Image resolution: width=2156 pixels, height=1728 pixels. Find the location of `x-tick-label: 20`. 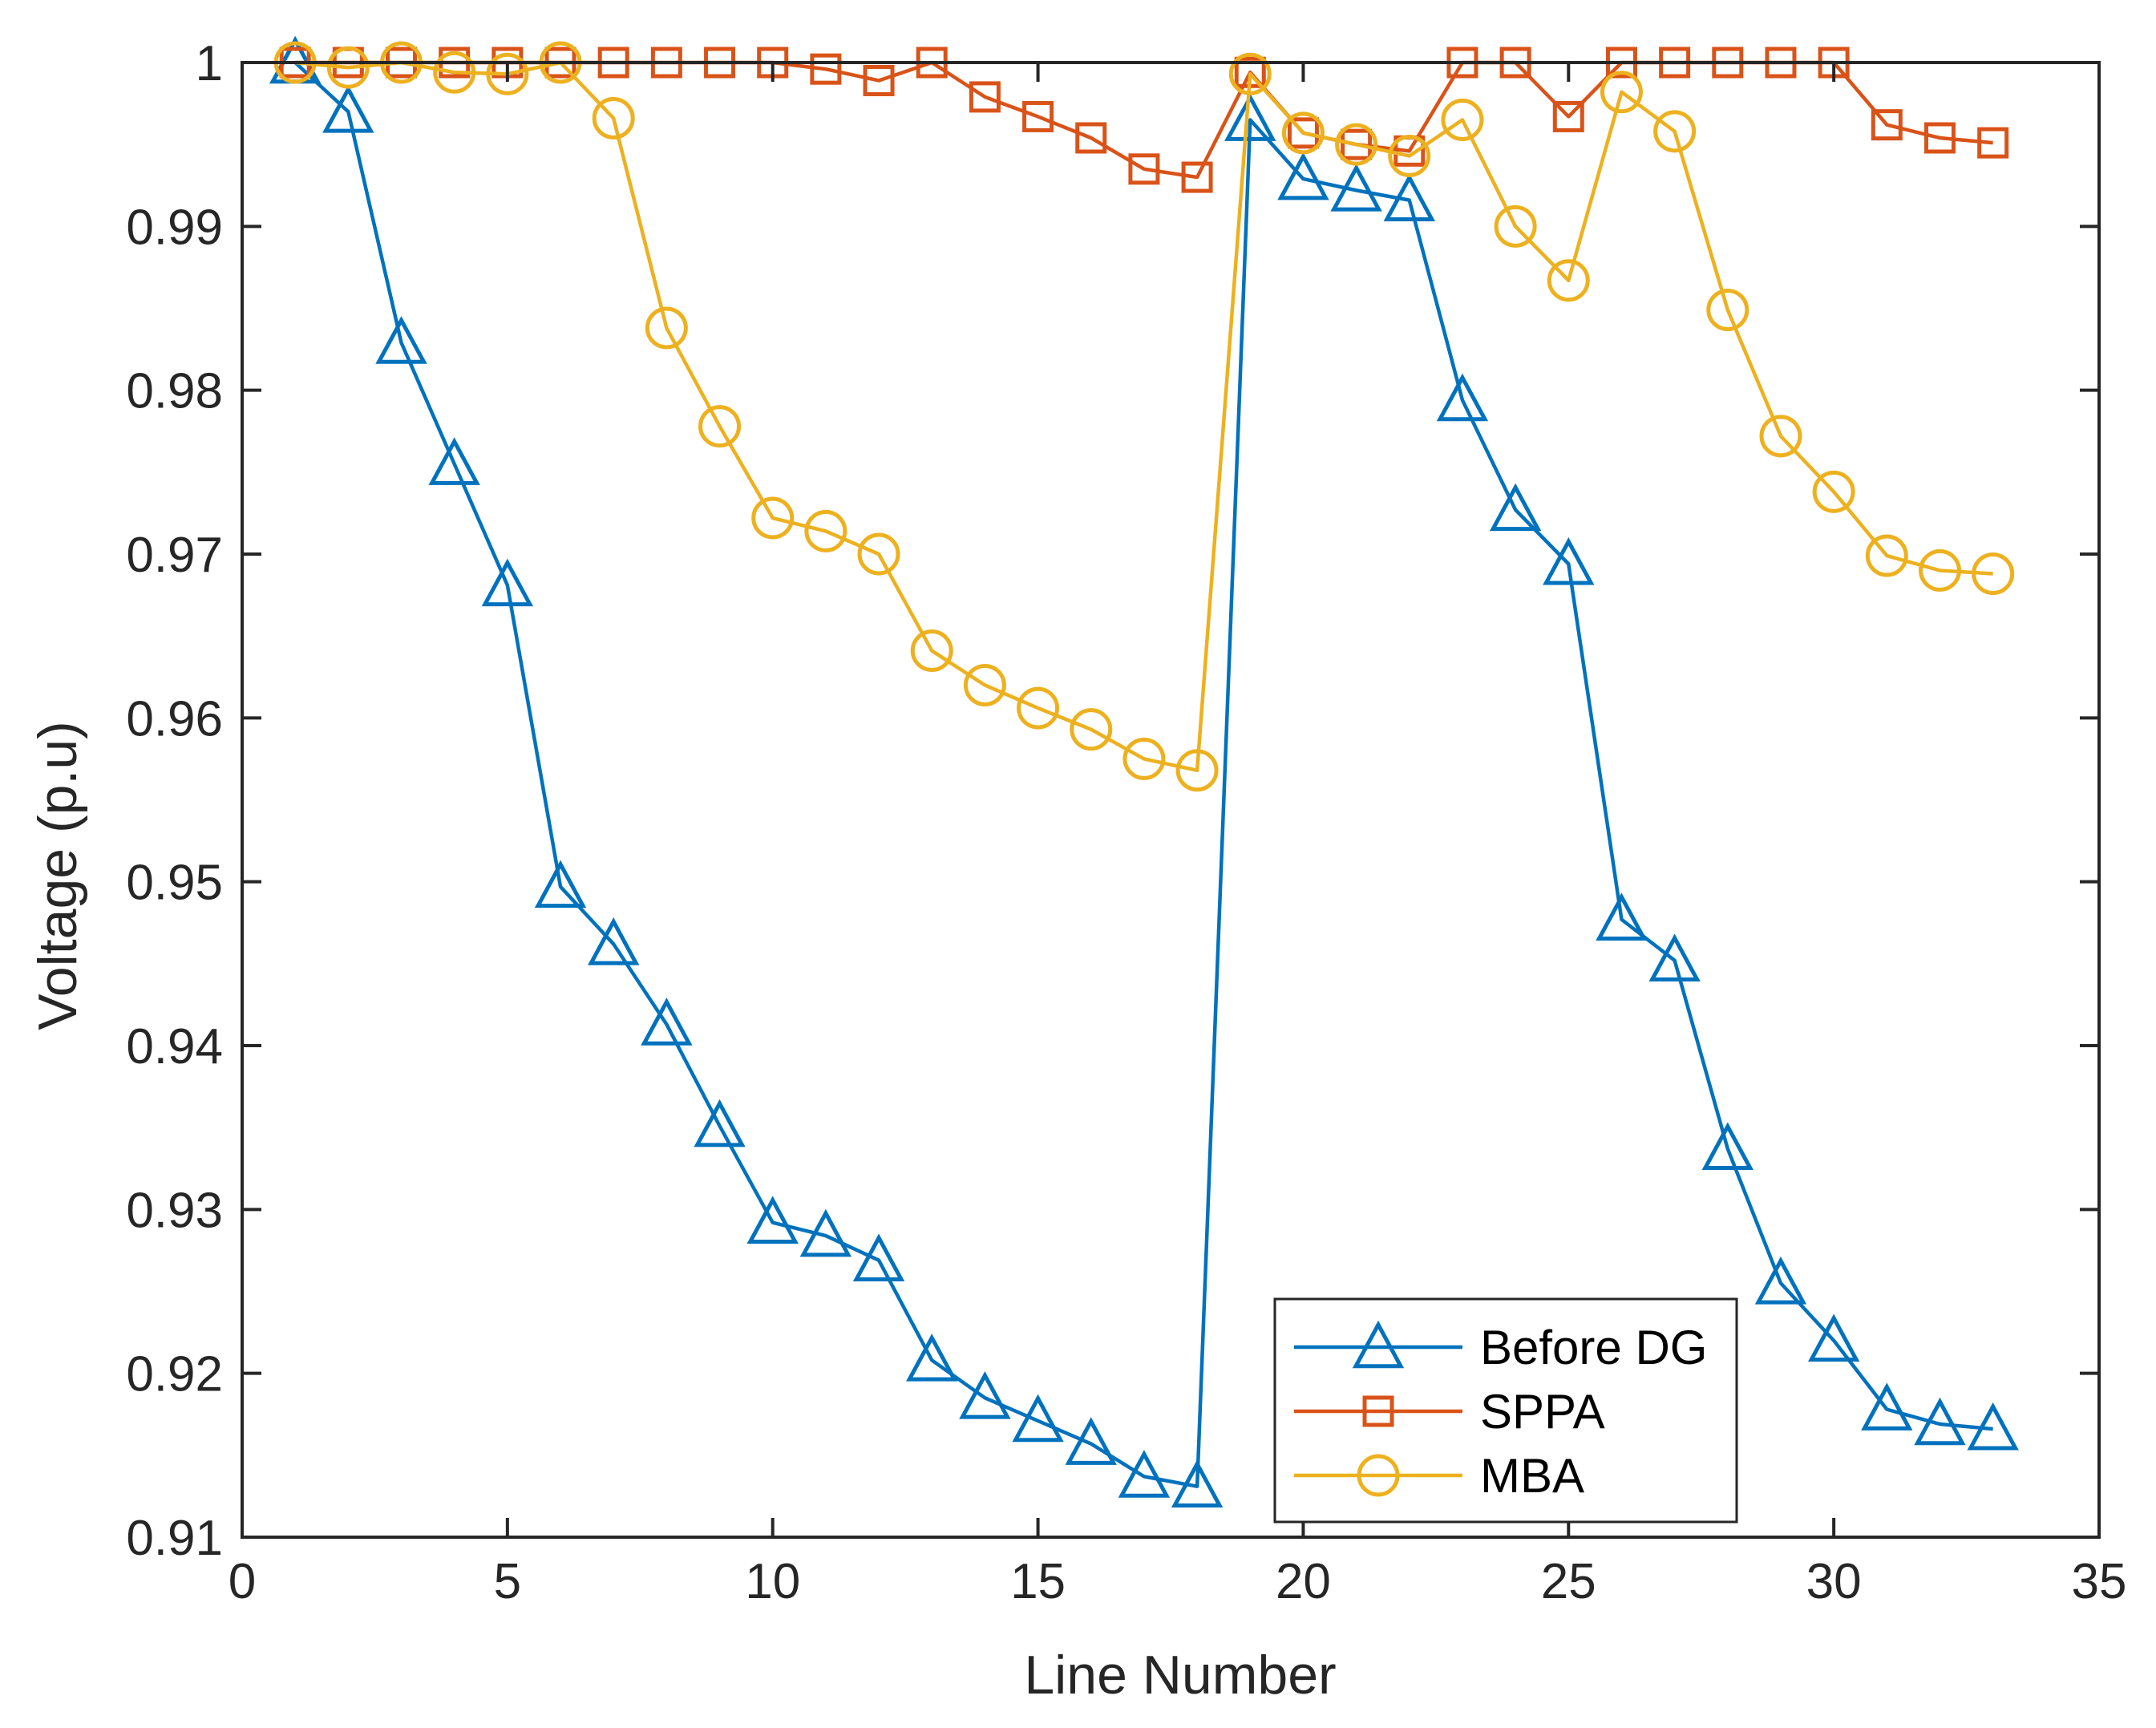

x-tick-label: 20 is located at coordinates (1303, 1581).